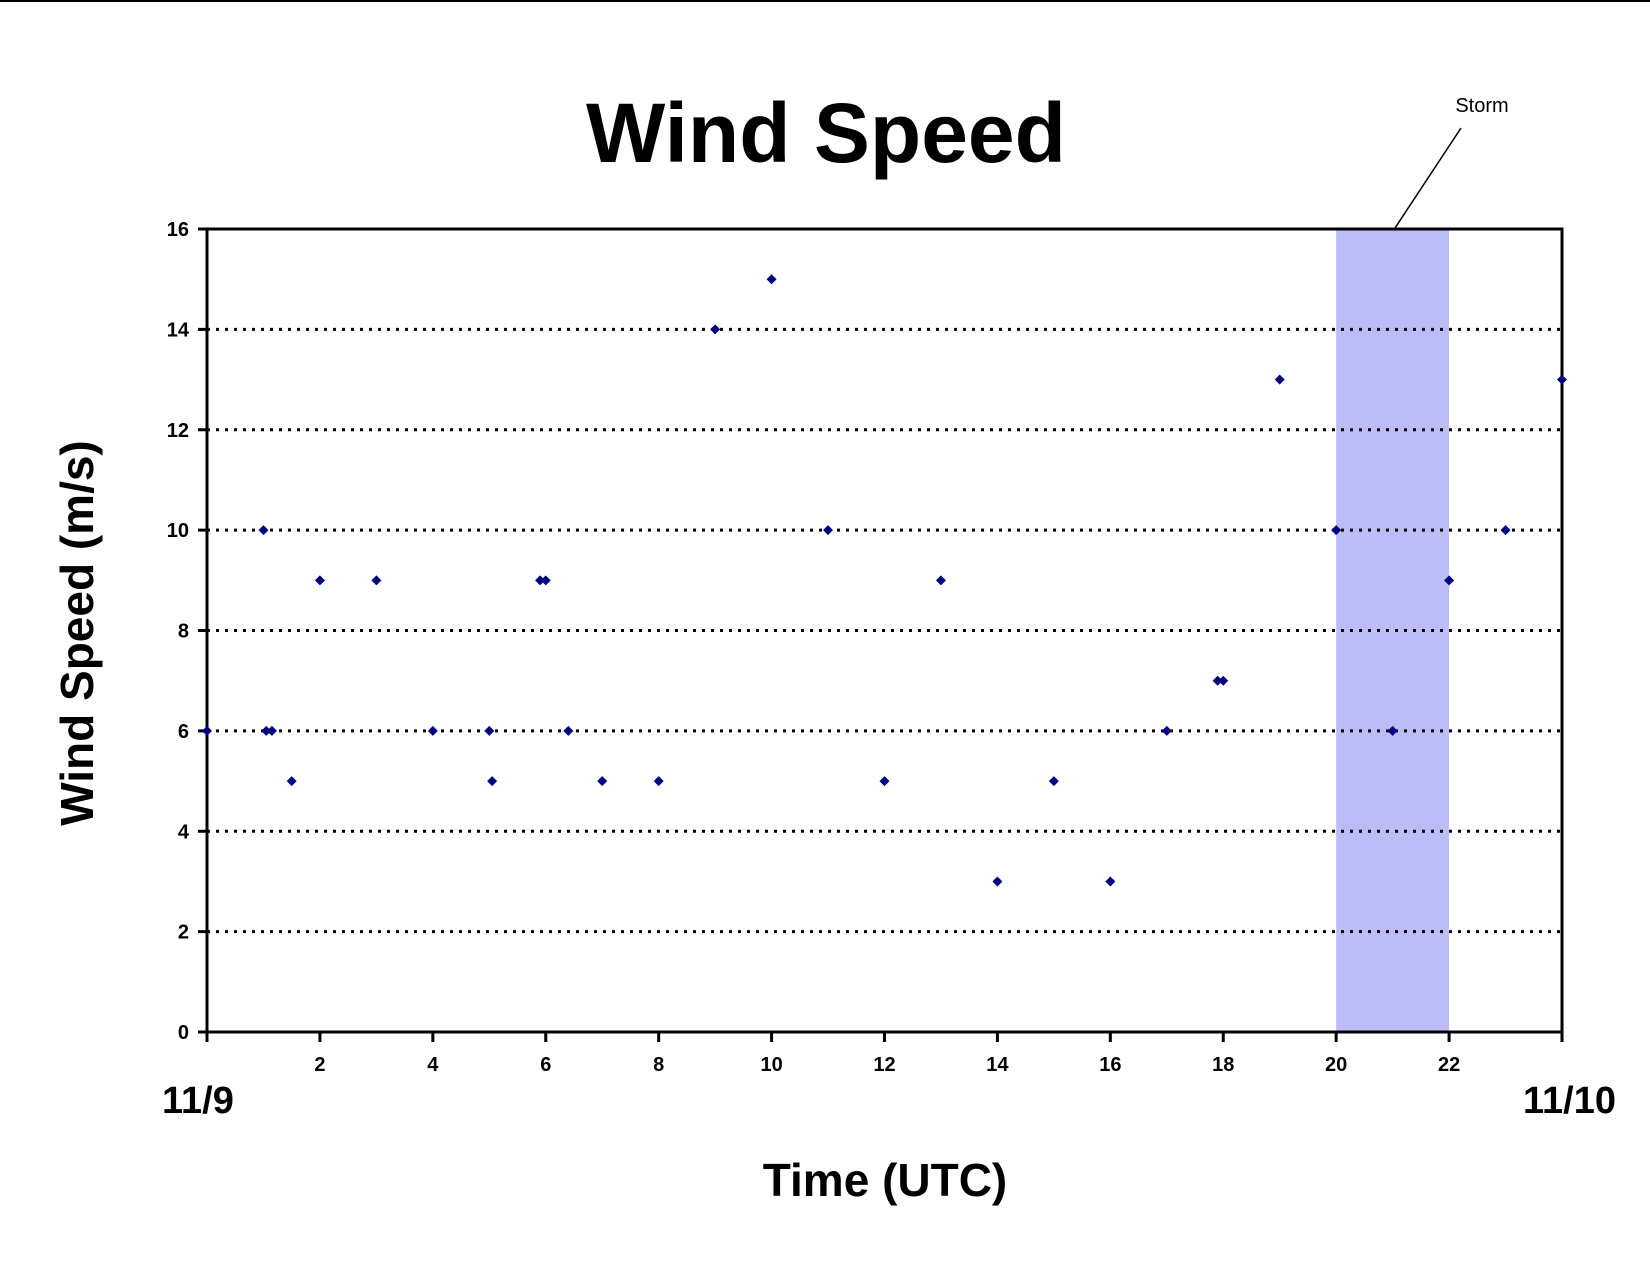 The width and height of the screenshot is (1650, 1275). Describe the element at coordinates (433, 1065) in the screenshot. I see `x-tick-label: 4` at that location.